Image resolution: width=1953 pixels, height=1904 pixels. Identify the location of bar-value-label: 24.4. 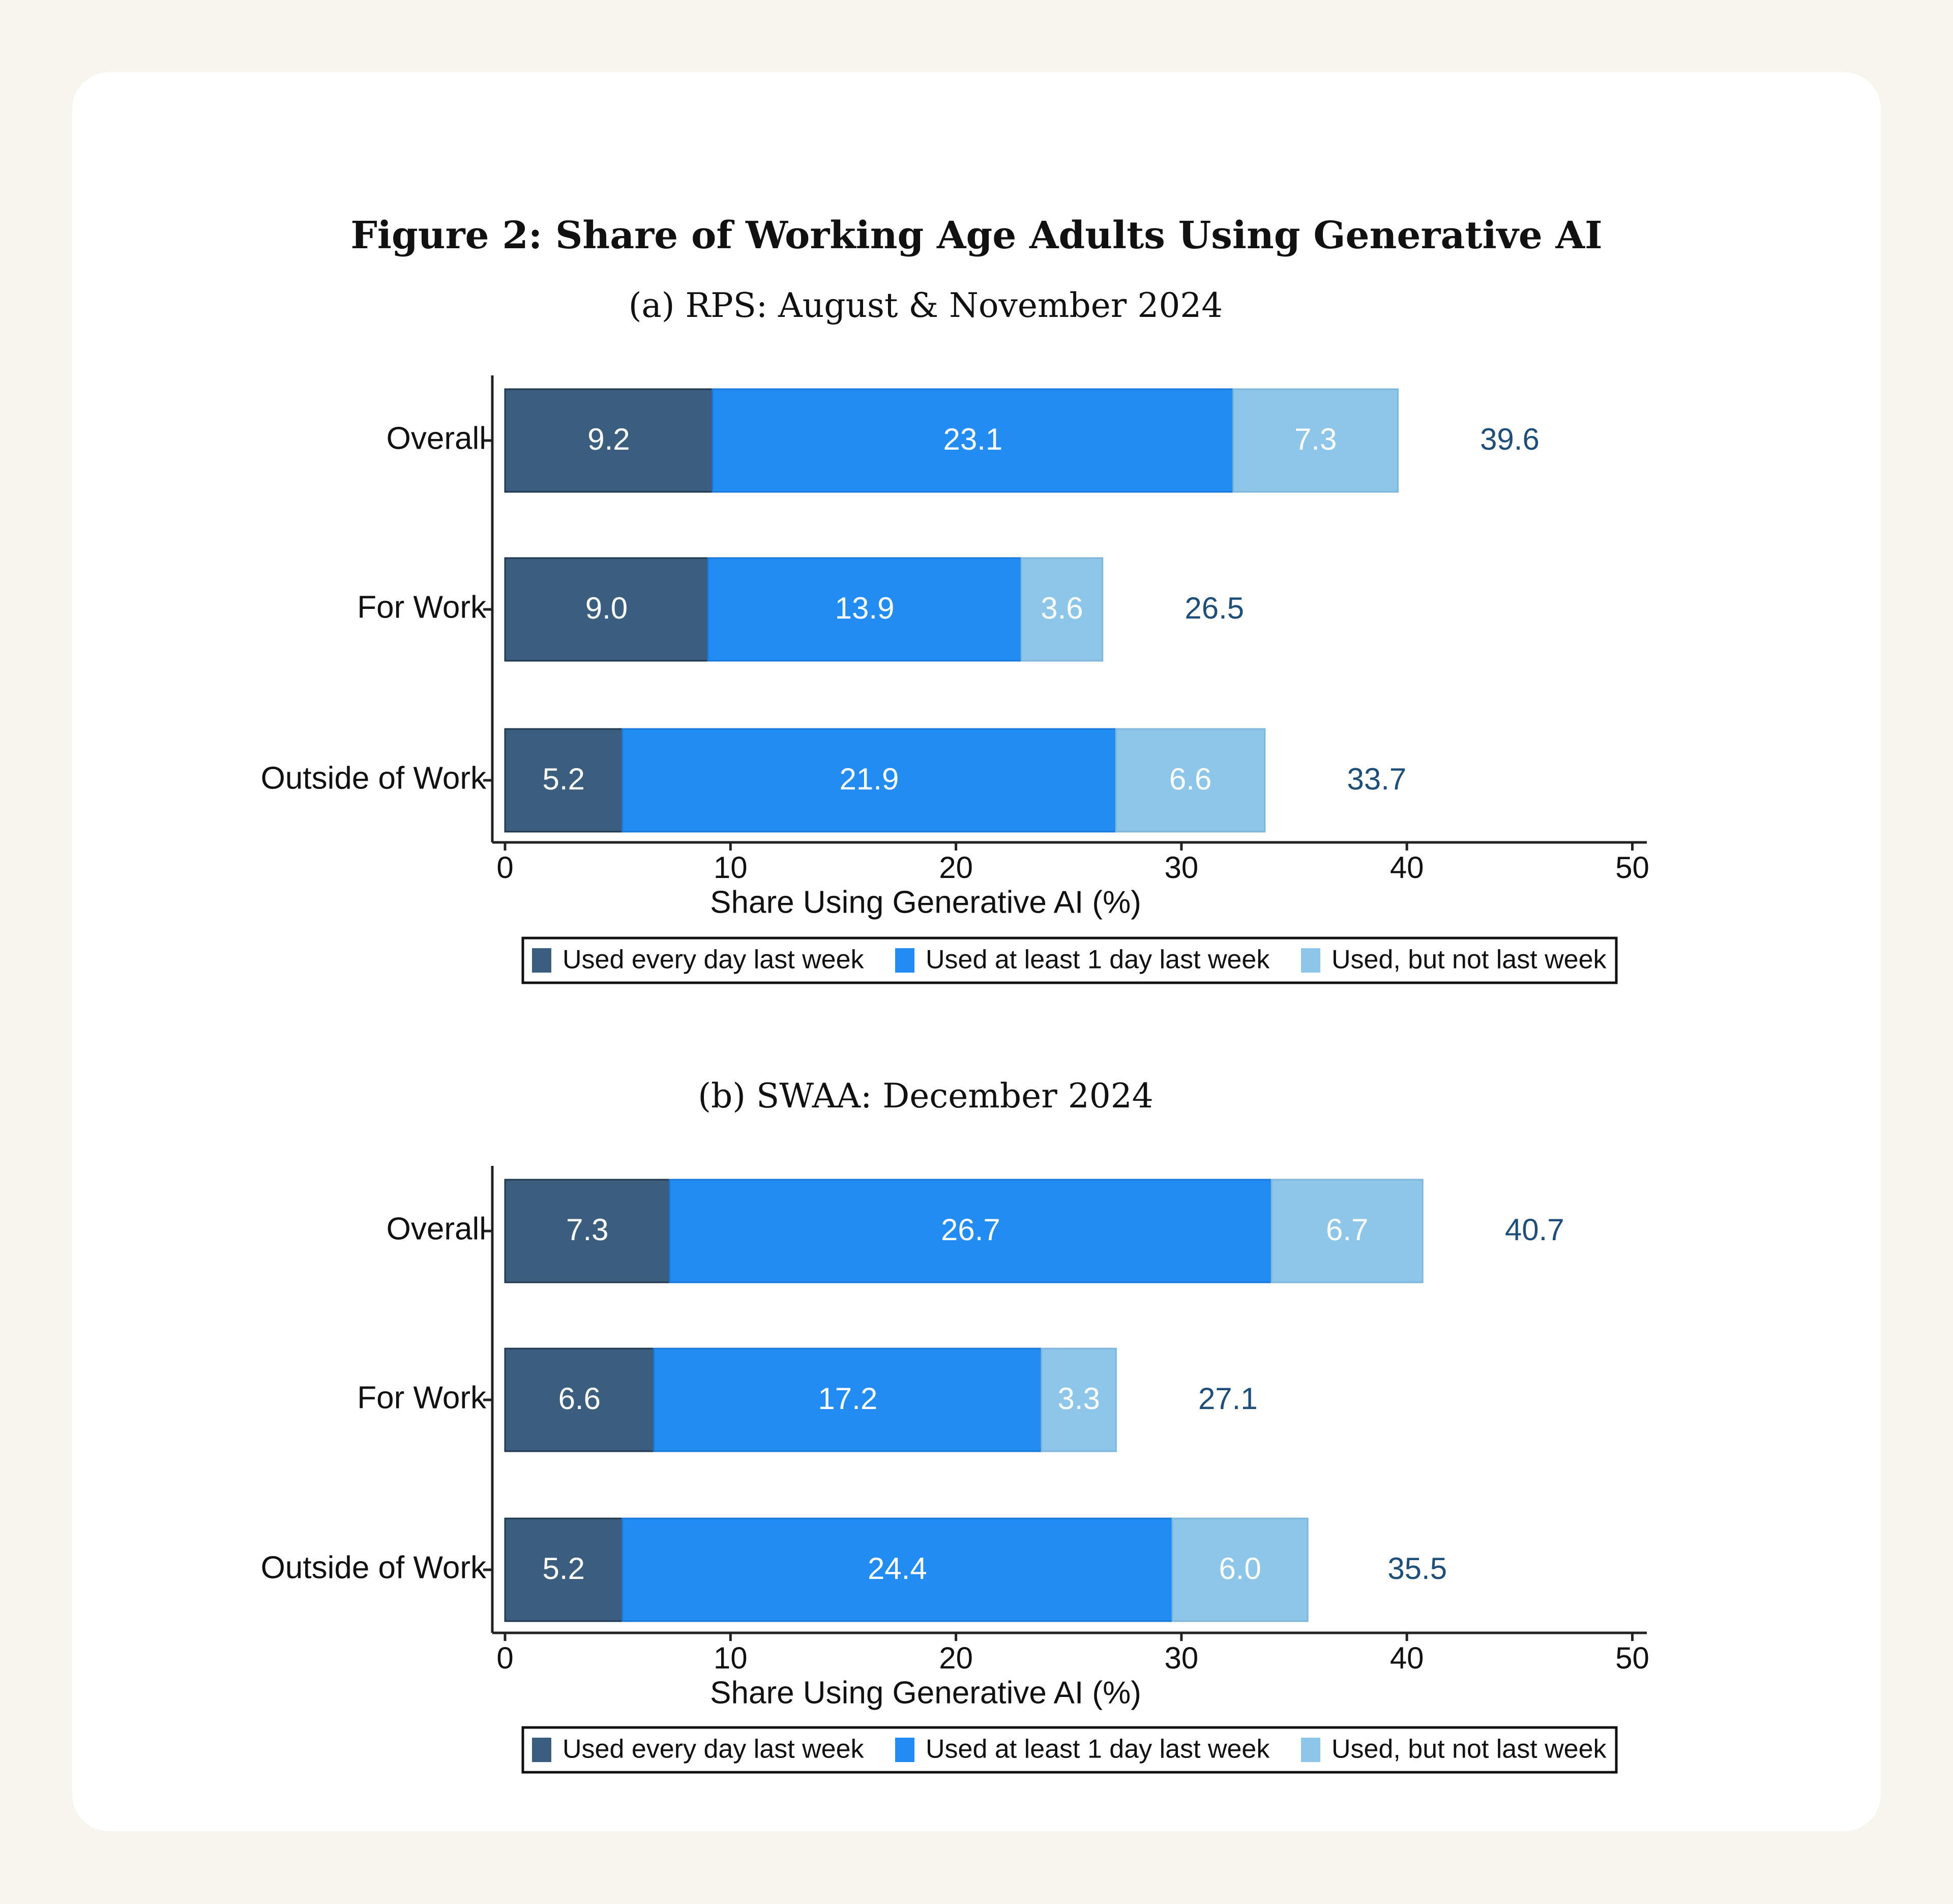
(897, 1568).